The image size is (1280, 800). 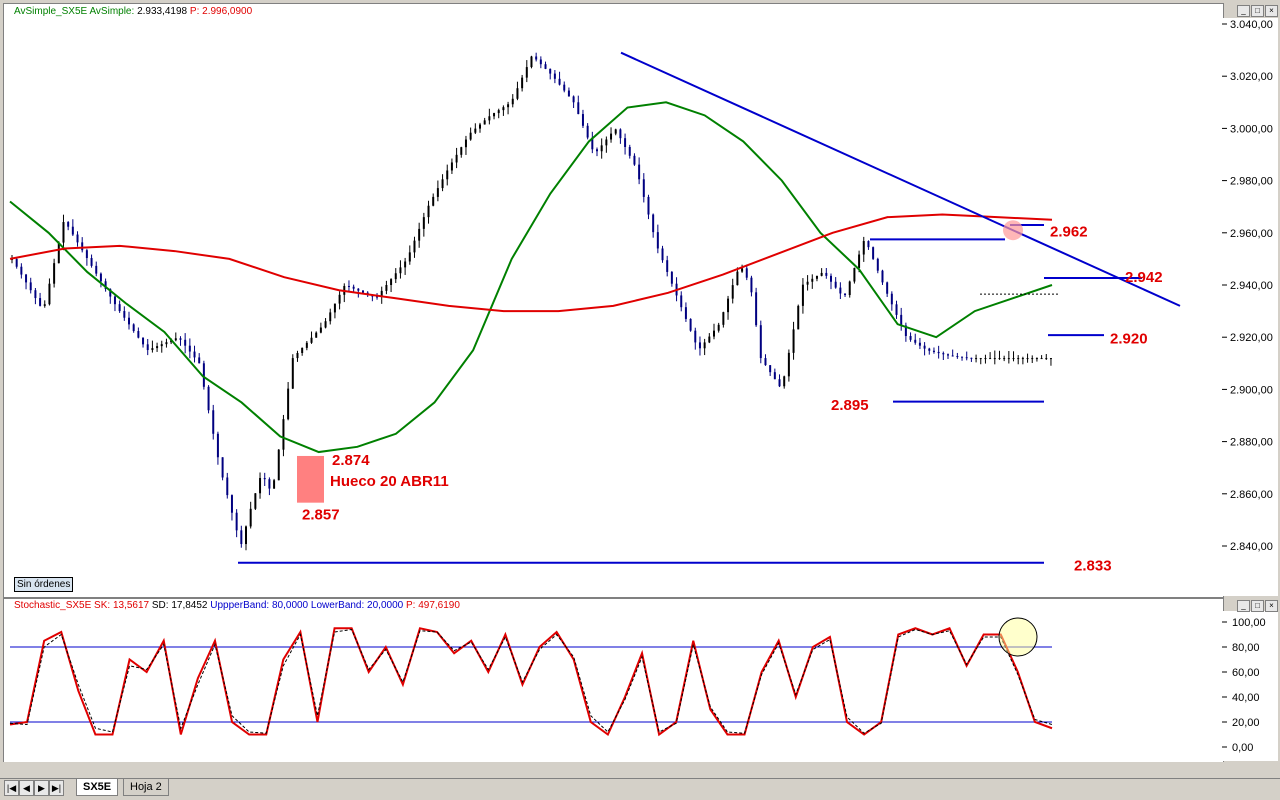 I want to click on stochastic-tick-label: 0,00, so click(x=1242, y=748).